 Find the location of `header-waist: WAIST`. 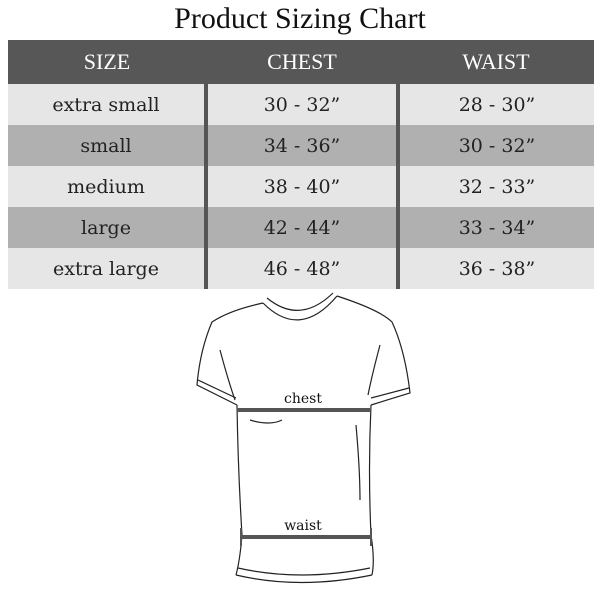

header-waist: WAIST is located at coordinates (496, 62).